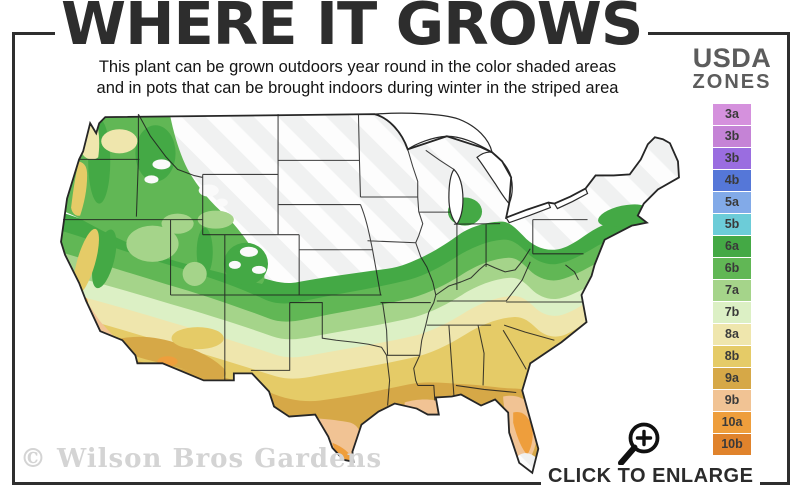 The image size is (800, 500). I want to click on zone-swatch-4b: 4b, so click(732, 180).